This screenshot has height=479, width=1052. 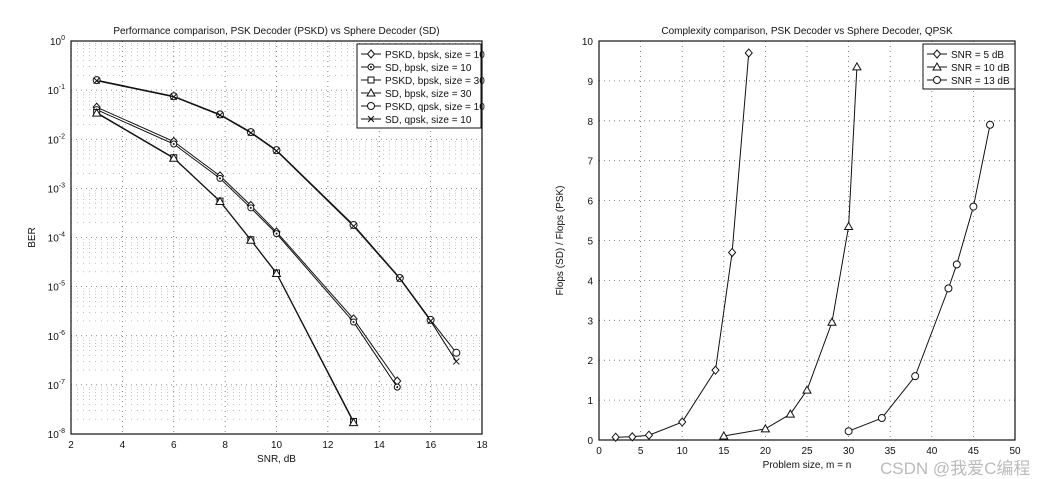 What do you see at coordinates (955, 468) in the screenshot?
I see `watermark: CSDN @我爱C编程` at bounding box center [955, 468].